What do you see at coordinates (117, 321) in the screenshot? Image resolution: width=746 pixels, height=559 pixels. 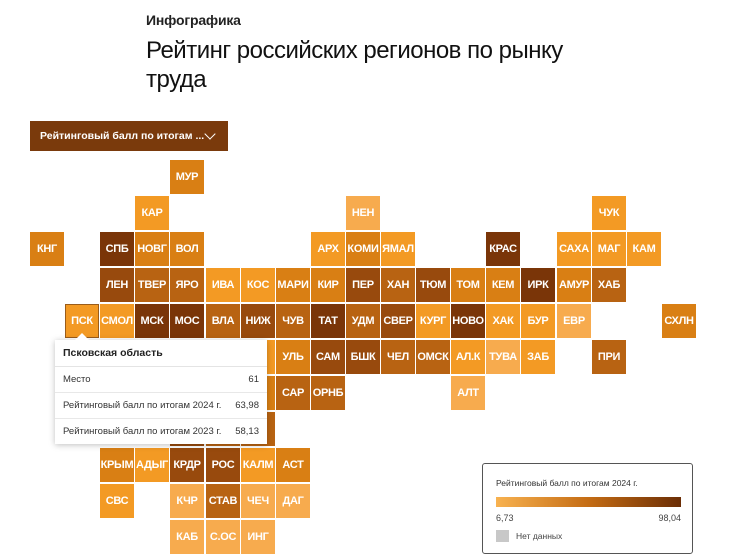 I see `region-tile: СМОЛ` at bounding box center [117, 321].